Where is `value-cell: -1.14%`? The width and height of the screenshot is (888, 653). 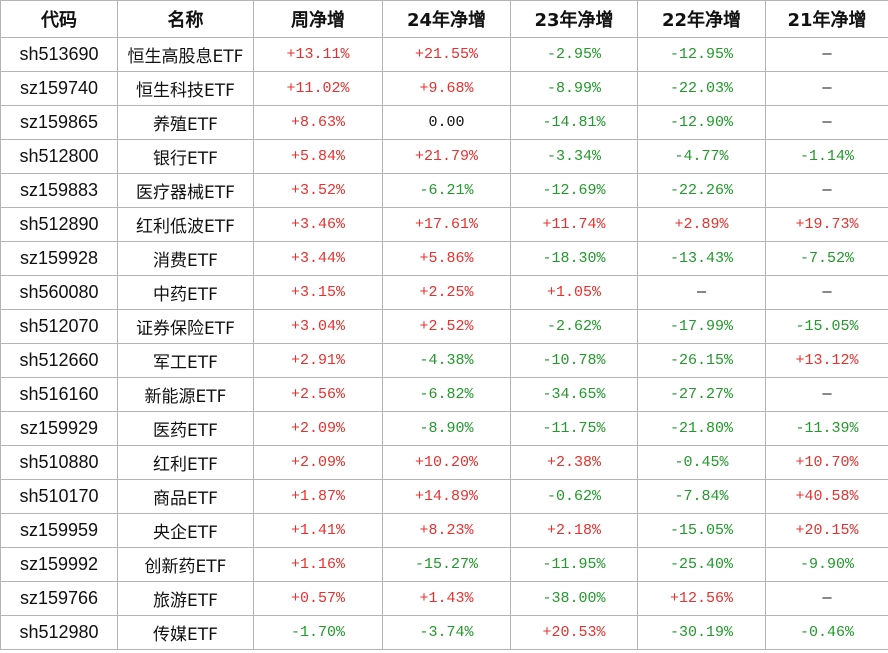
value-cell: -1.14% is located at coordinates (826, 156).